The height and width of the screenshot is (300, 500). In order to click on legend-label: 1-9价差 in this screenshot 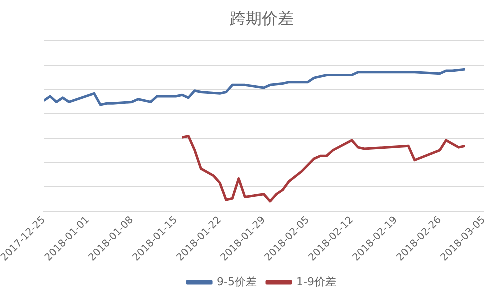, I will do `click(316, 281)`.